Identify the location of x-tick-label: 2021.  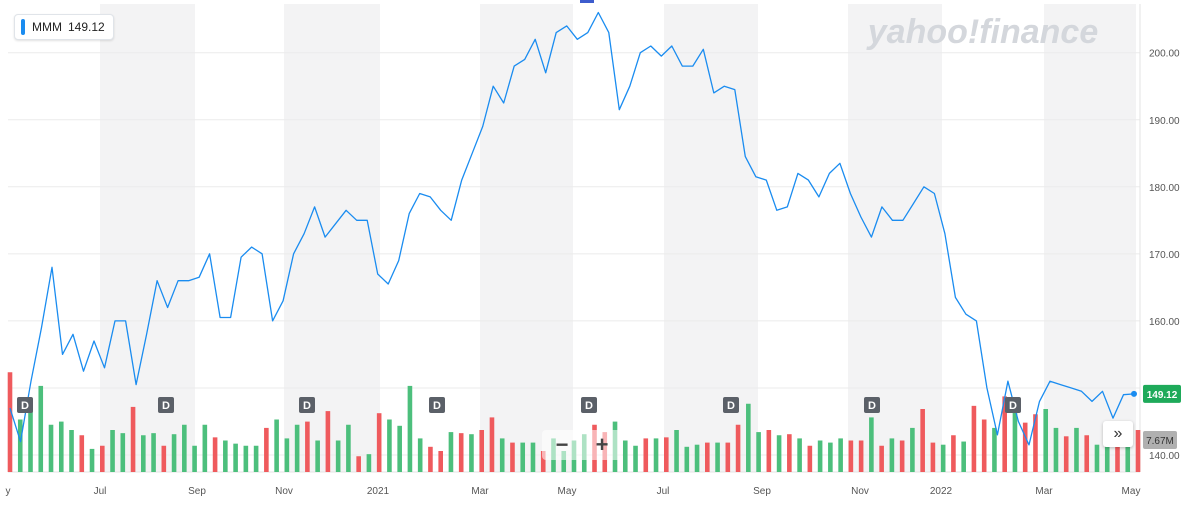
(378, 491).